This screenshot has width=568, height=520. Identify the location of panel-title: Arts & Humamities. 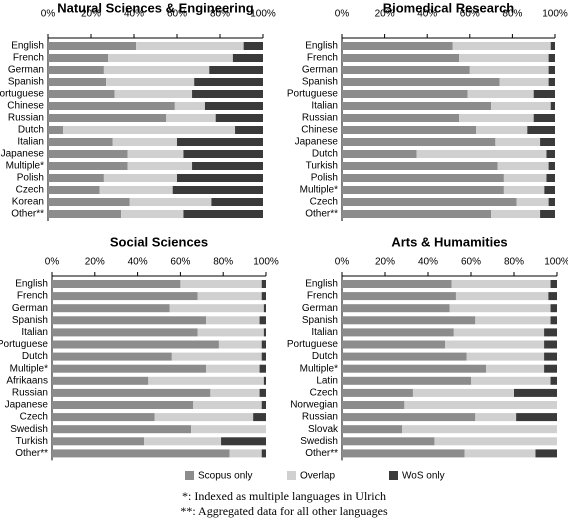
(449, 241).